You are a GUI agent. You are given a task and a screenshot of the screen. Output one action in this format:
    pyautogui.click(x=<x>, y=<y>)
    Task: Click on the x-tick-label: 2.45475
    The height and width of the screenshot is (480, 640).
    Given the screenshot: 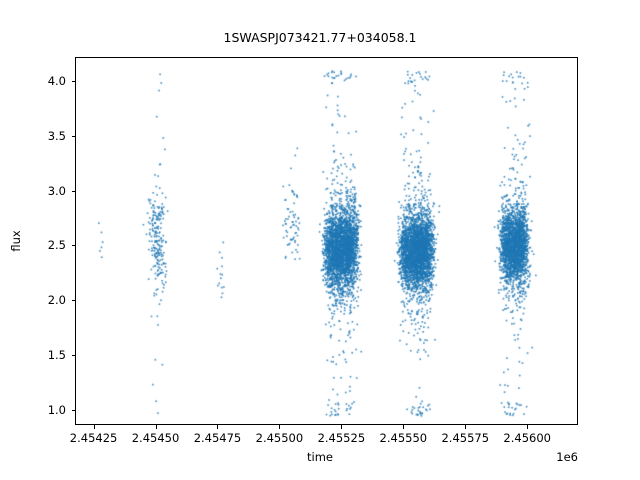 What is the action you would take?
    pyautogui.click(x=217, y=438)
    